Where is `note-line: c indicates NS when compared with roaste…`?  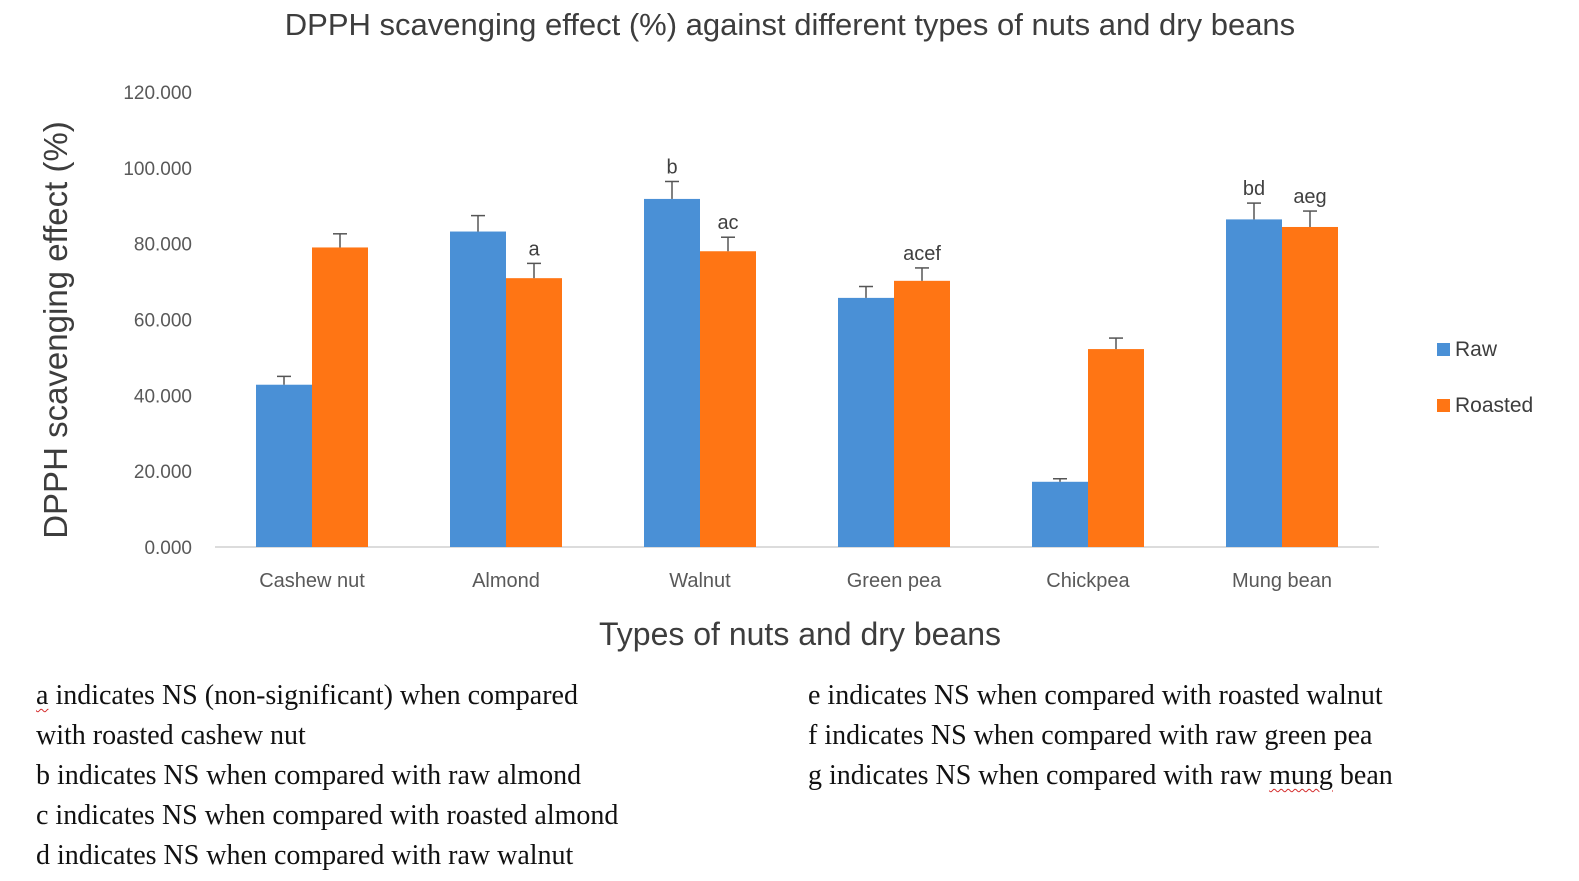
note-line: c indicates NS when compared with roaste… is located at coordinates (327, 815).